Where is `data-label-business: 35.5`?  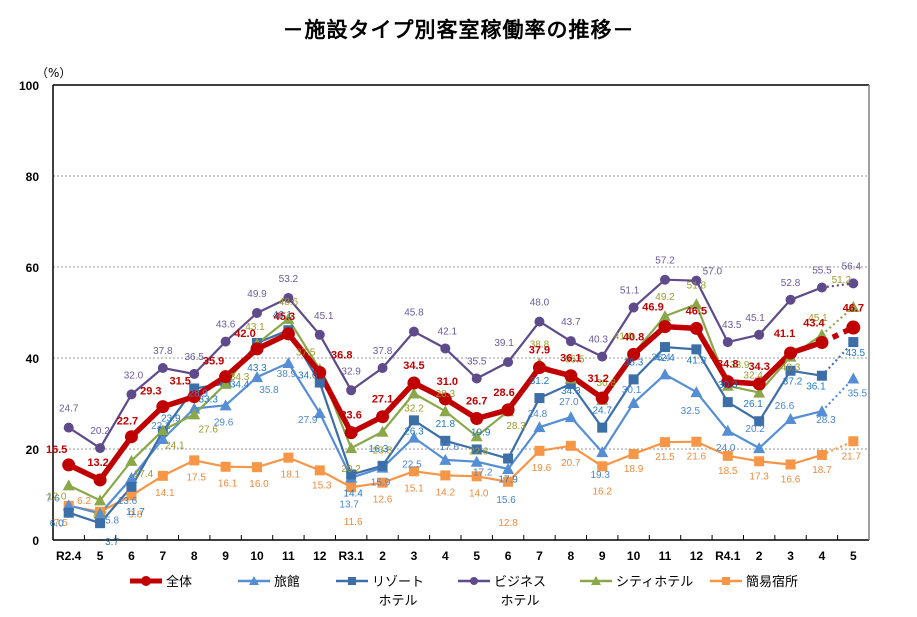 data-label-business: 35.5 is located at coordinates (477, 361).